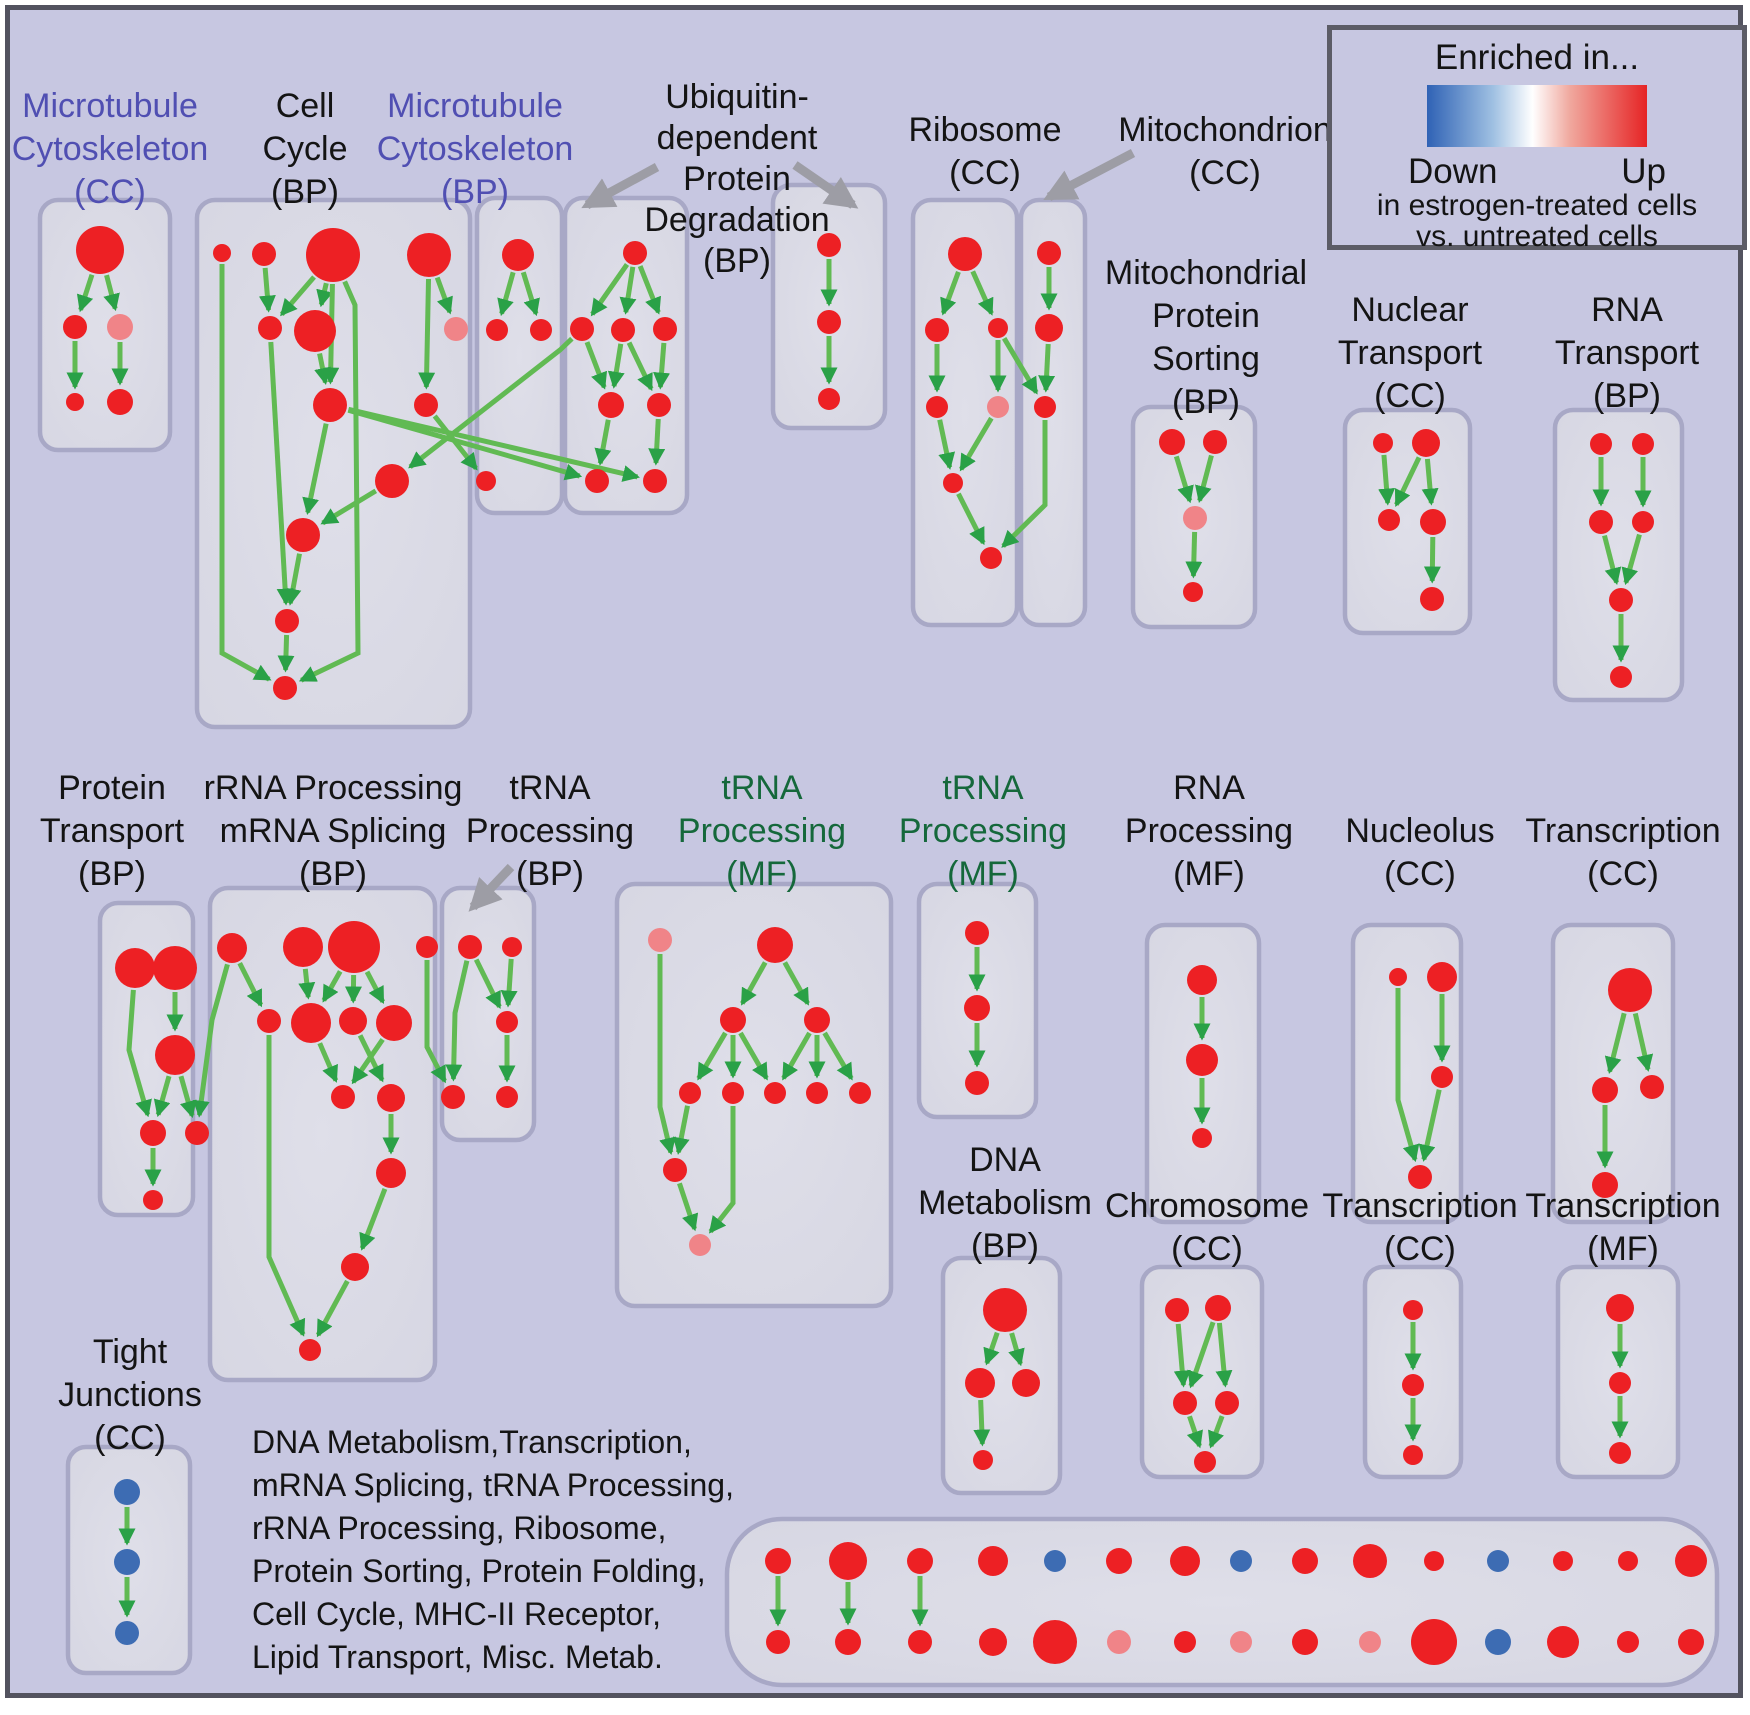 The image size is (1750, 1715). What do you see at coordinates (1537, 172) in the screenshot?
I see `legend-endpoints: Down Up` at bounding box center [1537, 172].